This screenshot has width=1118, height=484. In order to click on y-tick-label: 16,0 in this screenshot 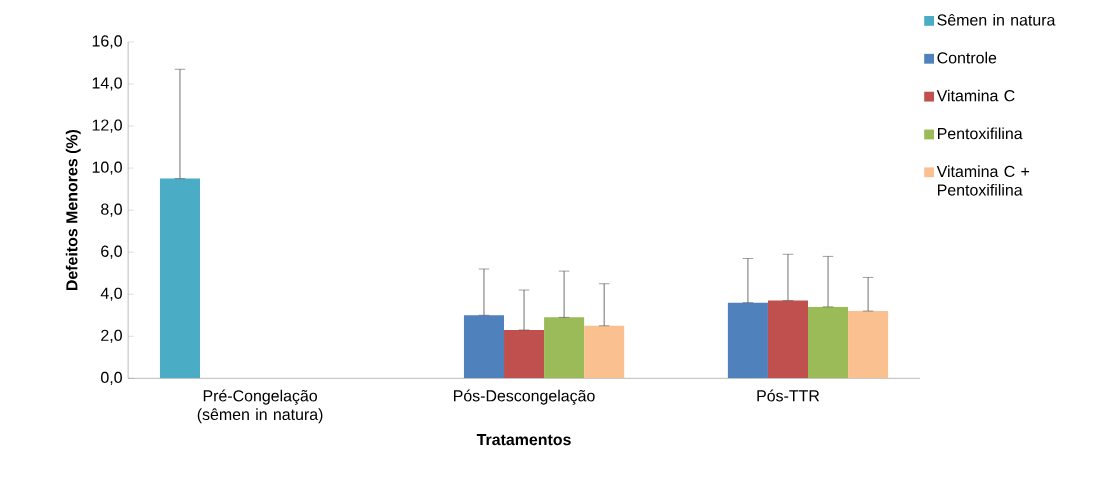, I will do `click(107, 42)`.